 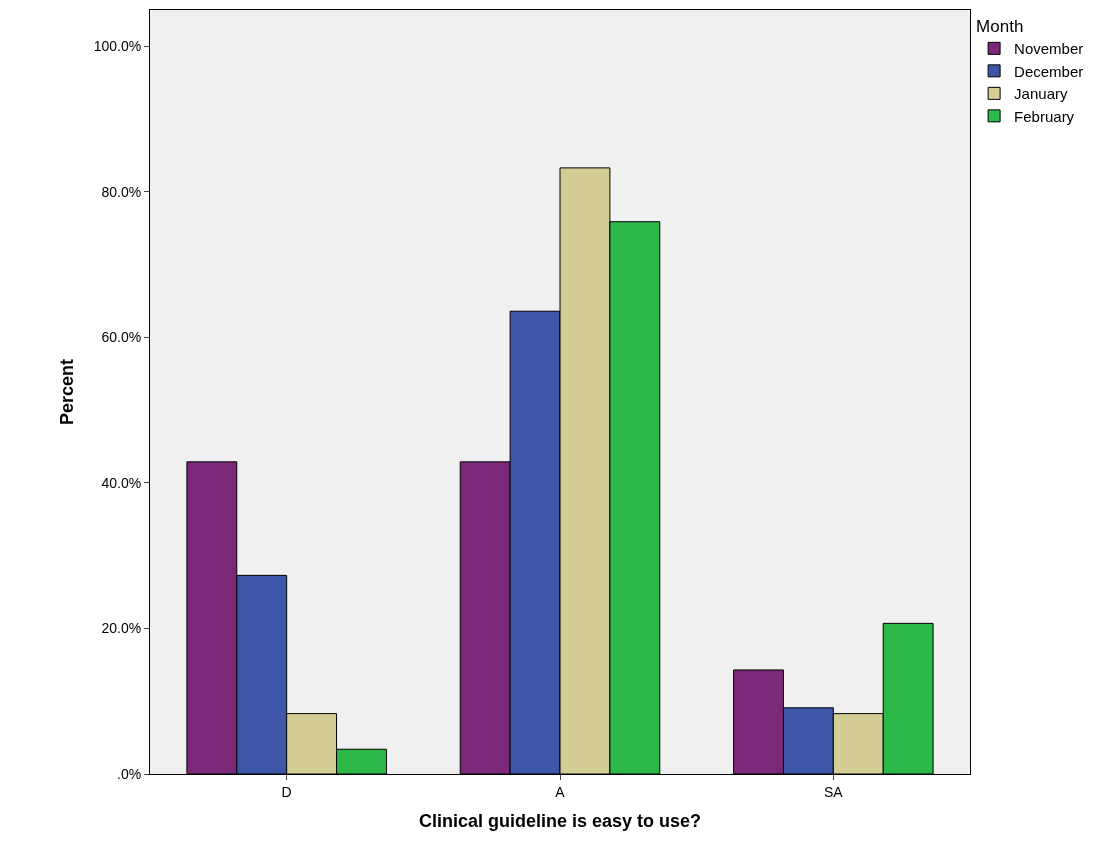 What do you see at coordinates (121, 337) in the screenshot?
I see `y-tick-label: 60.0%` at bounding box center [121, 337].